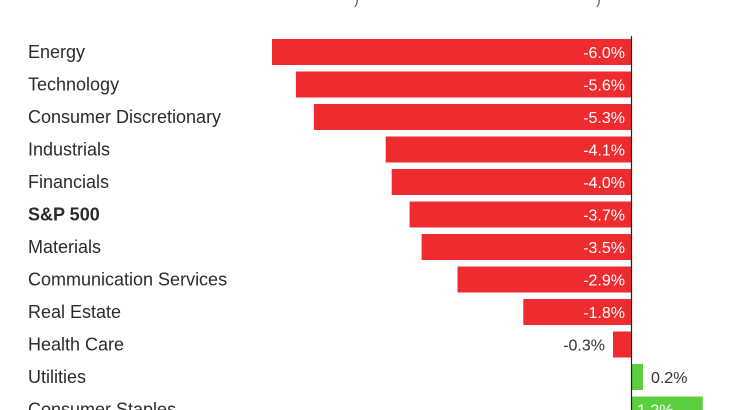 This screenshot has height=410, width=730. Describe the element at coordinates (102, 405) in the screenshot. I see `category-label-consumer-staples: Consumer Staples` at that location.